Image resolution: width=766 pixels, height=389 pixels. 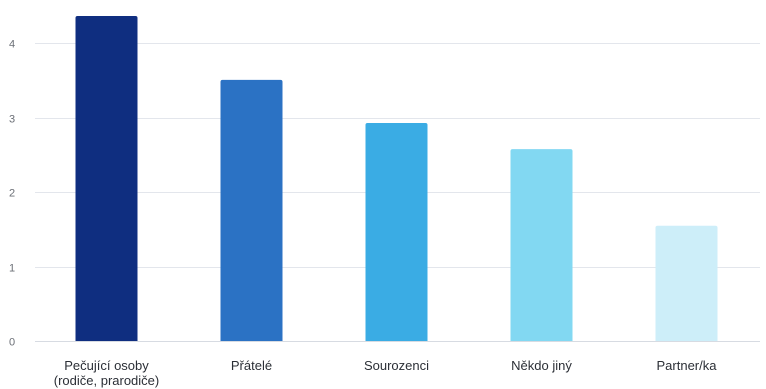 I want to click on x-category-label: Někdo jiný, so click(x=541, y=365).